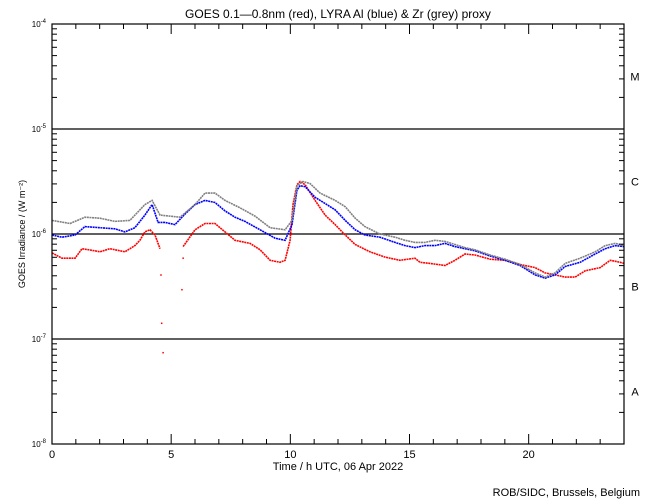  Describe the element at coordinates (39, 129) in the screenshot. I see `y-tick-label: 10⁻⁵` at that location.